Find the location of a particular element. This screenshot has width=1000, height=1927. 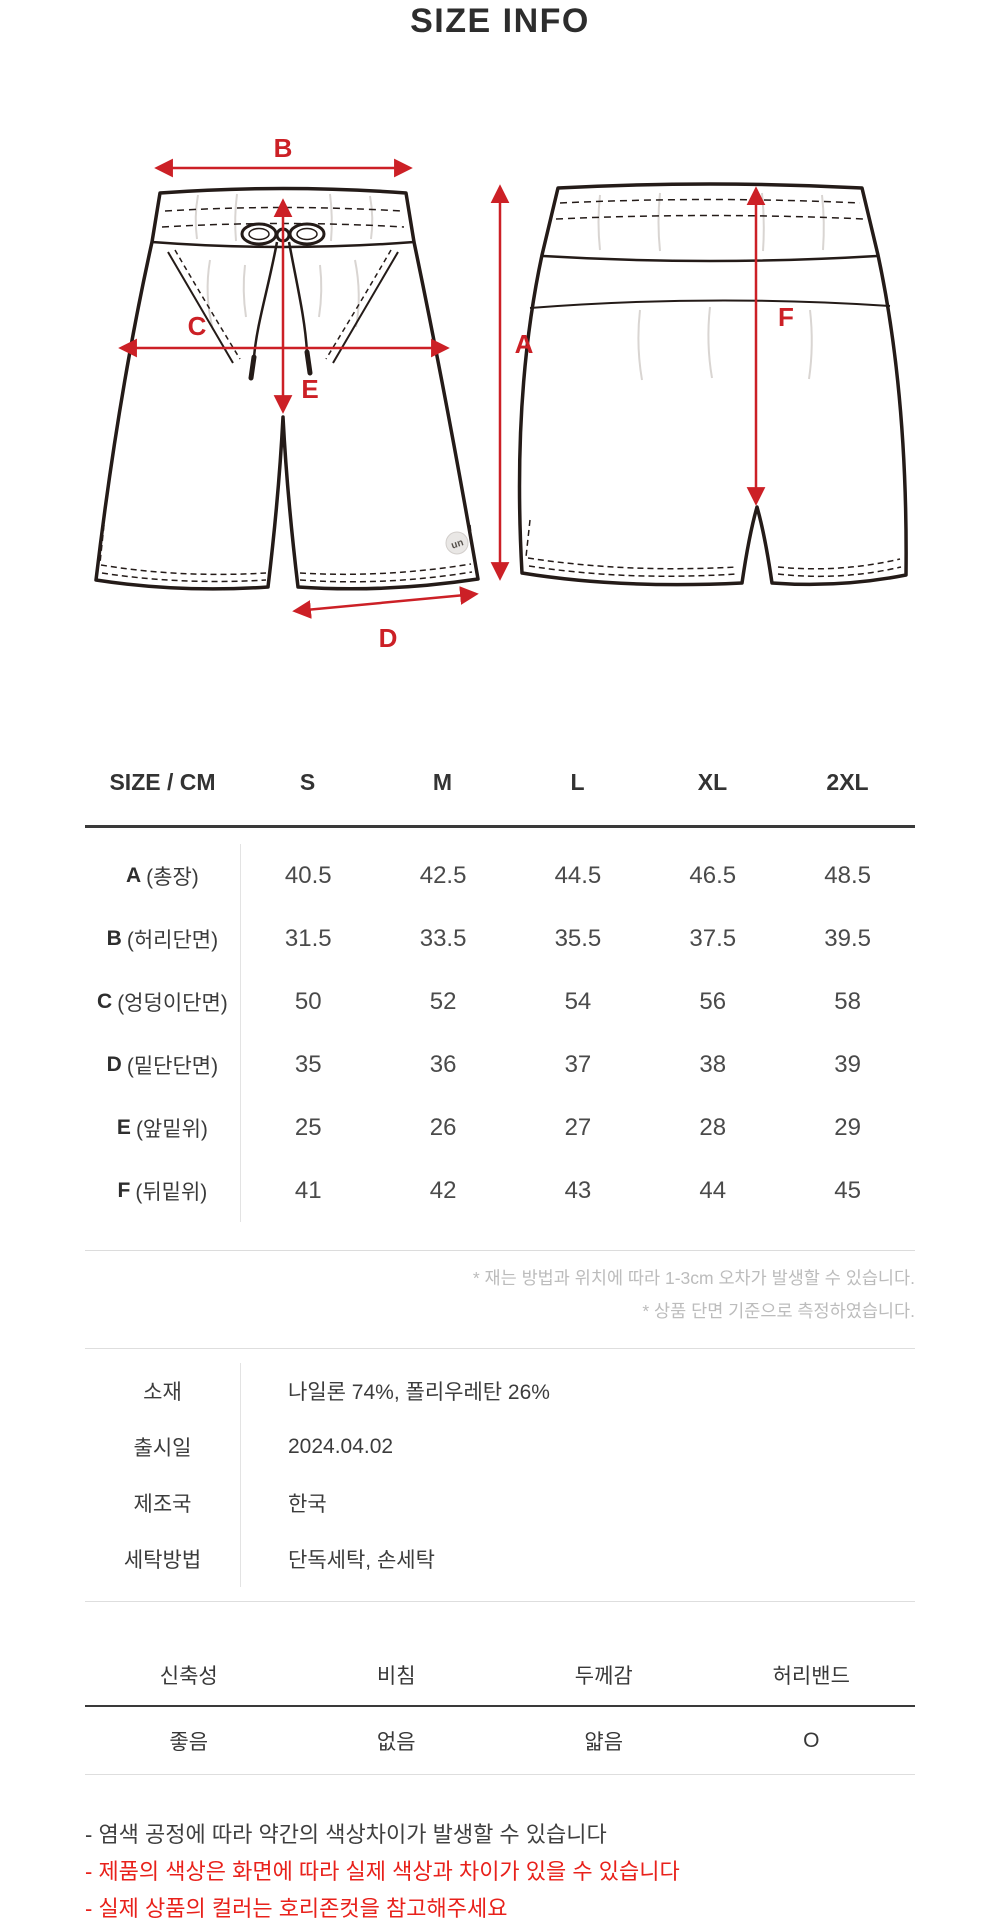

column-header-m: M is located at coordinates (442, 782).